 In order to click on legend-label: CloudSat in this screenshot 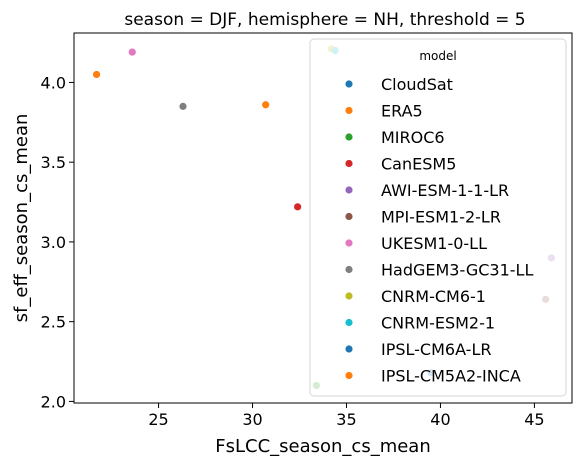, I will do `click(417, 84)`.